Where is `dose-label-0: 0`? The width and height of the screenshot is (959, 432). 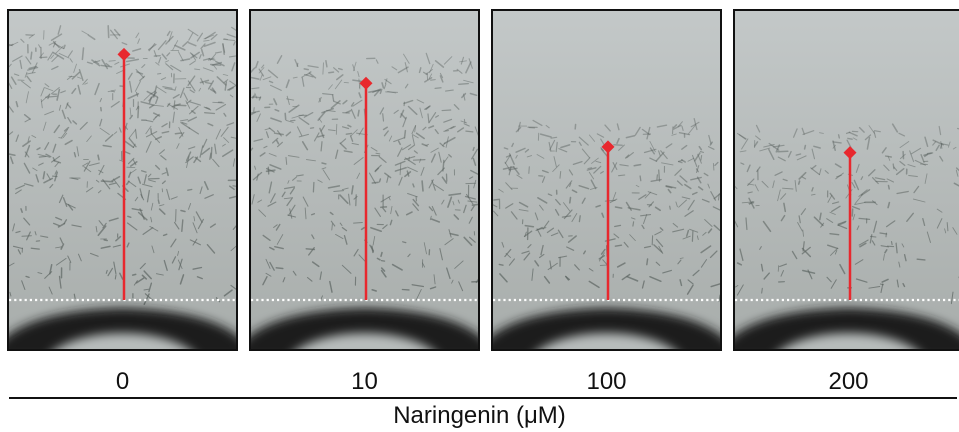
dose-label-0: 0 is located at coordinates (122, 381).